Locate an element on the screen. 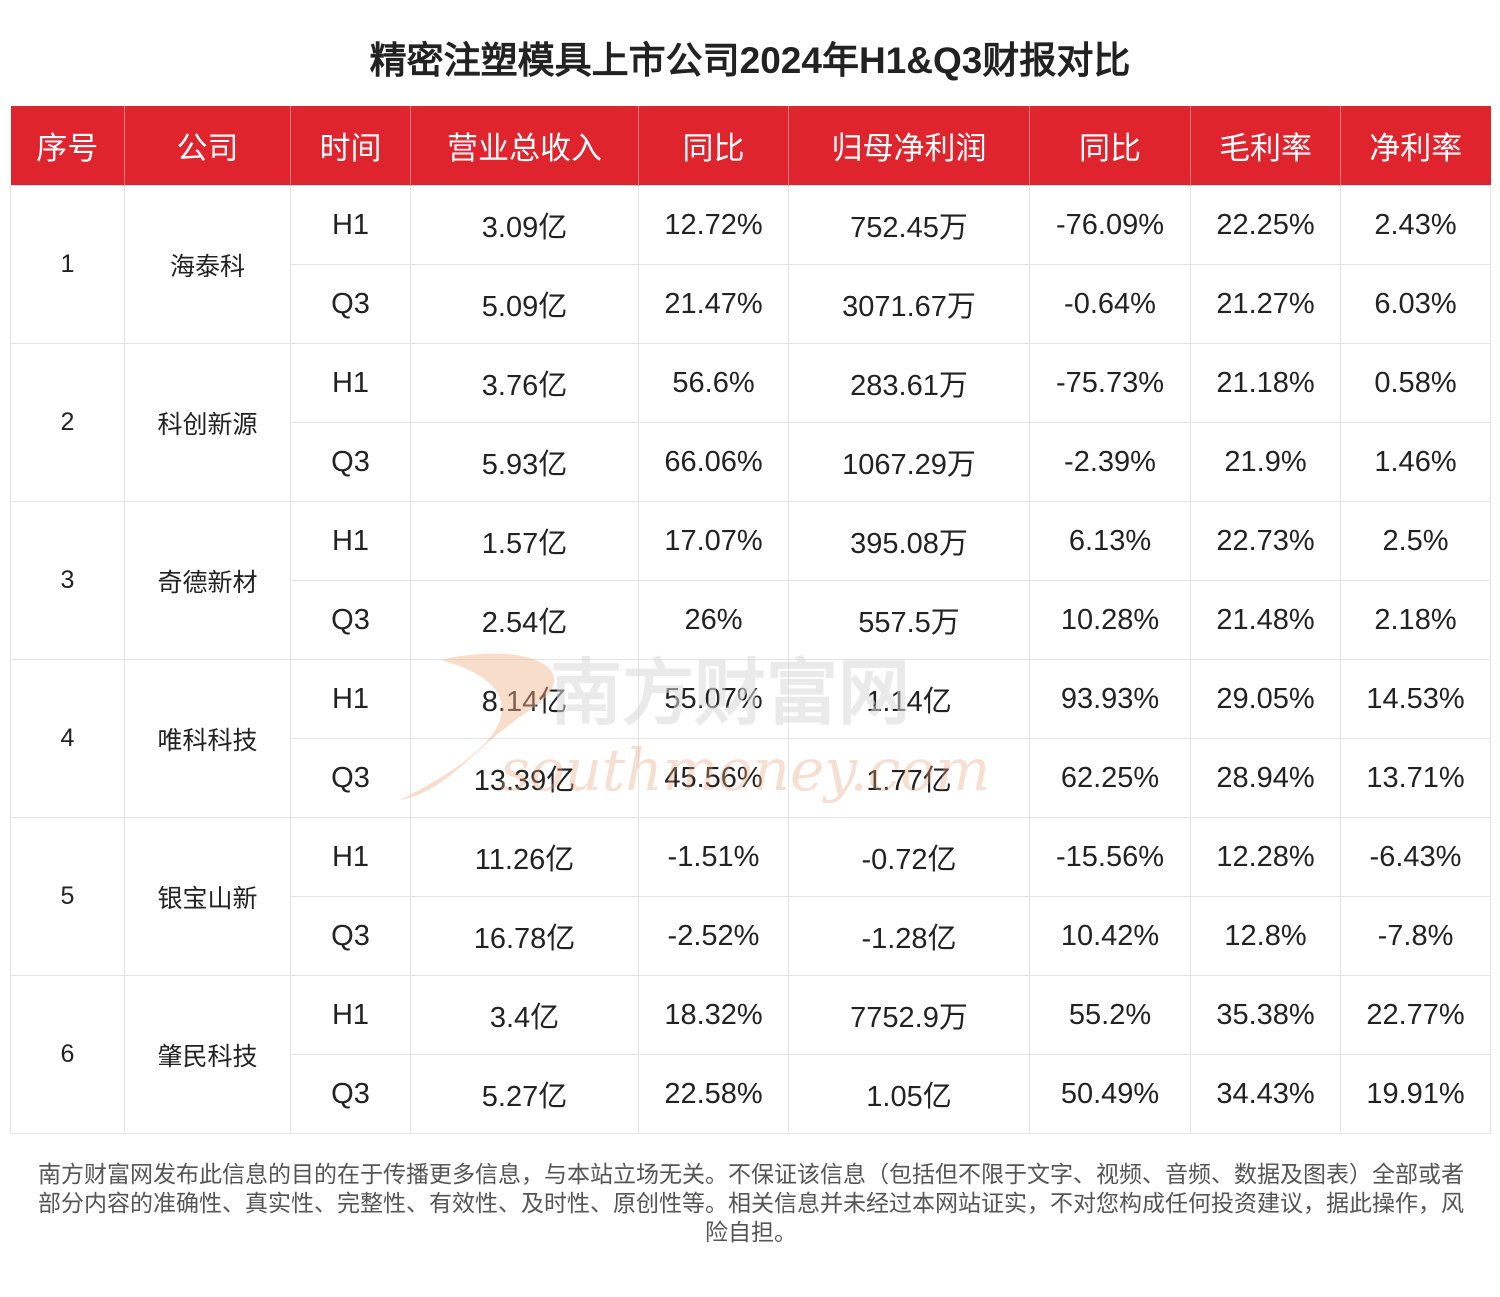 The height and width of the screenshot is (1297, 1500). table-cell: 55.07% is located at coordinates (713, 699).